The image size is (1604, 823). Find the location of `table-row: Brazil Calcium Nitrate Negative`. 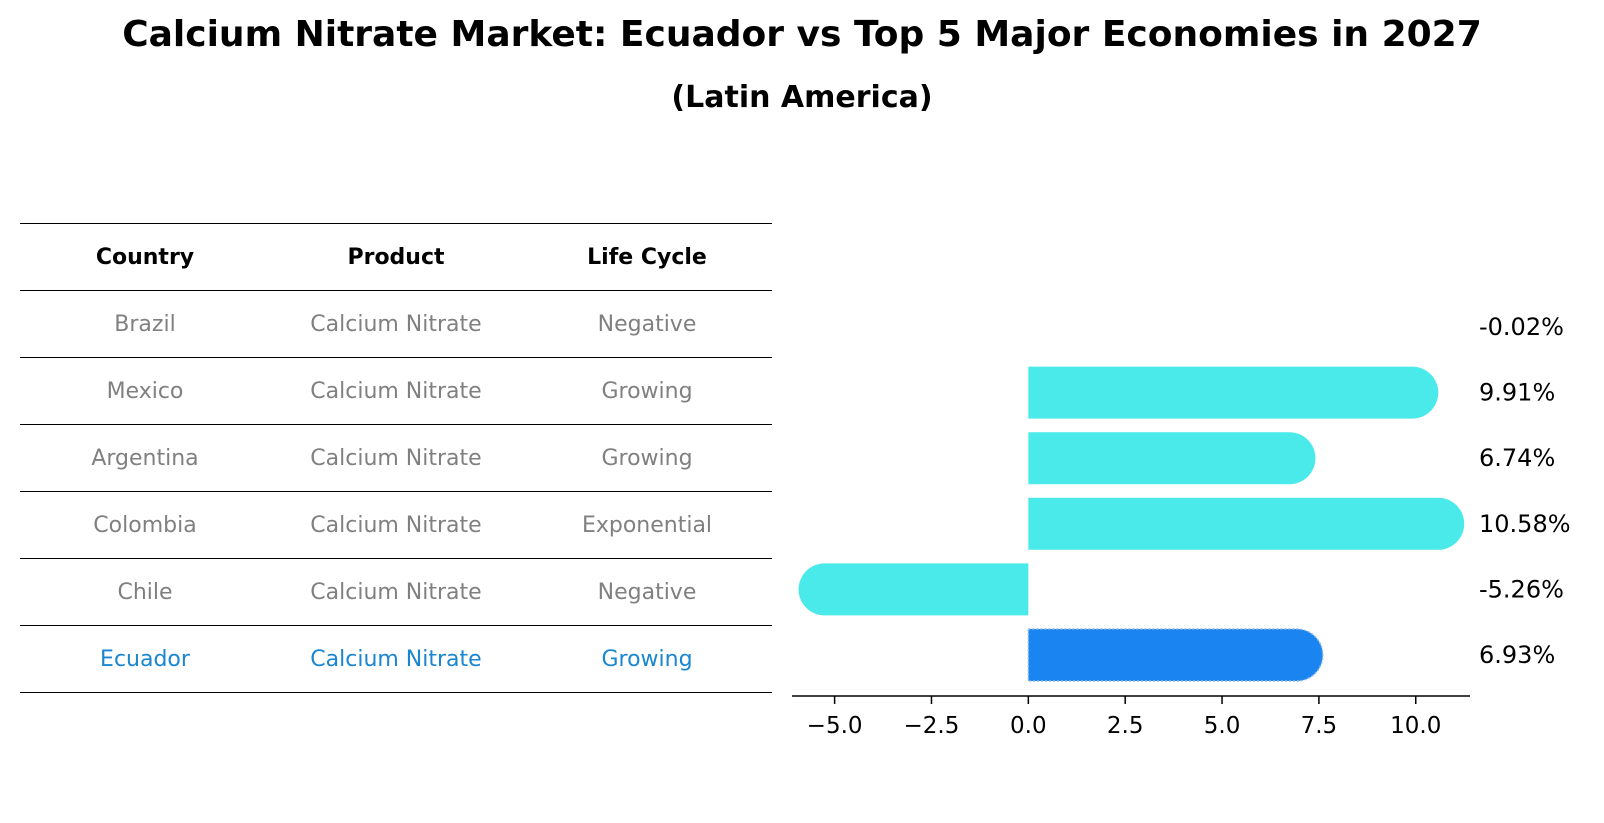

table-row: Brazil Calcium Nitrate Negative is located at coordinates (396, 324).